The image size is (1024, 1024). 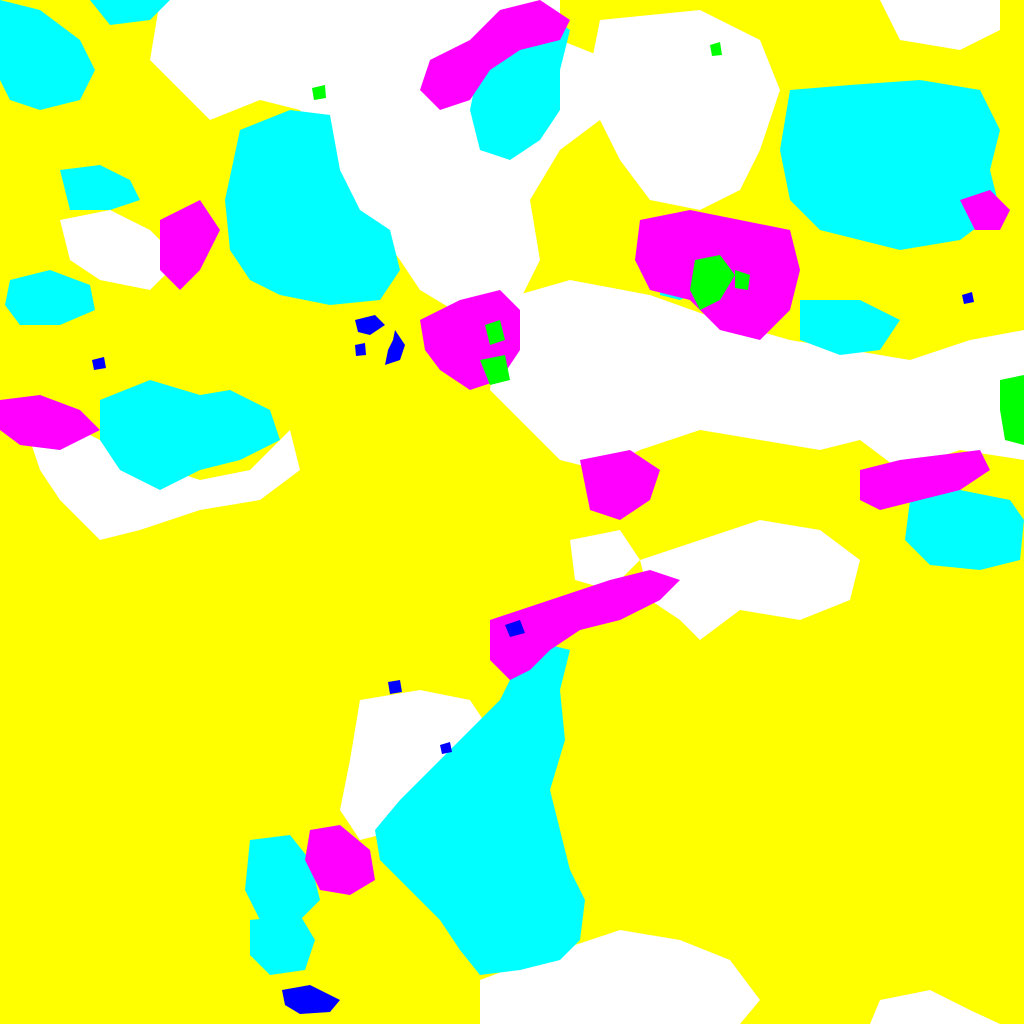 What do you see at coordinates (360, 349) in the screenshot?
I see `blue-region-center-dot` at bounding box center [360, 349].